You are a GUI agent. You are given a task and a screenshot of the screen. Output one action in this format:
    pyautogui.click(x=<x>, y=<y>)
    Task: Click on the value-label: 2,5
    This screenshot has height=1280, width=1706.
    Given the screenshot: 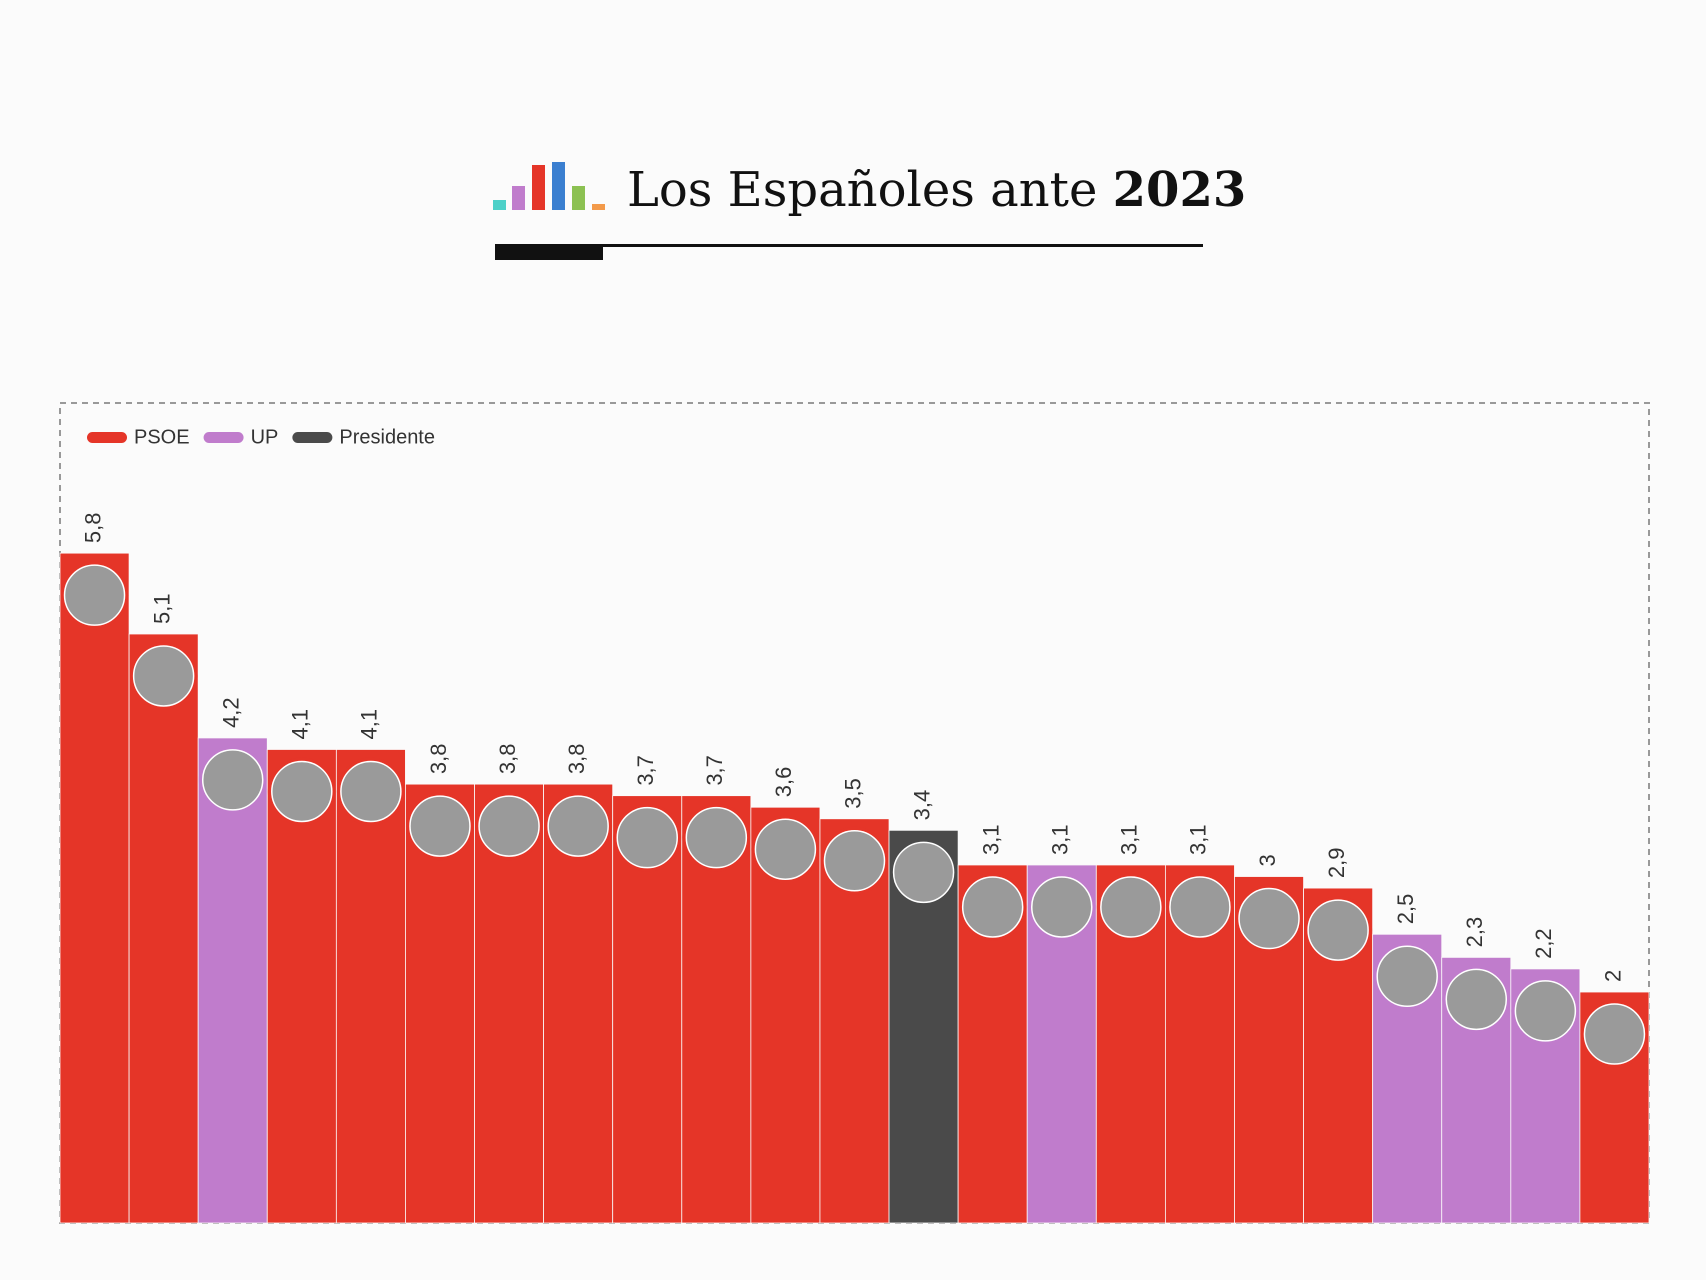 What is the action you would take?
    pyautogui.click(x=1405, y=909)
    